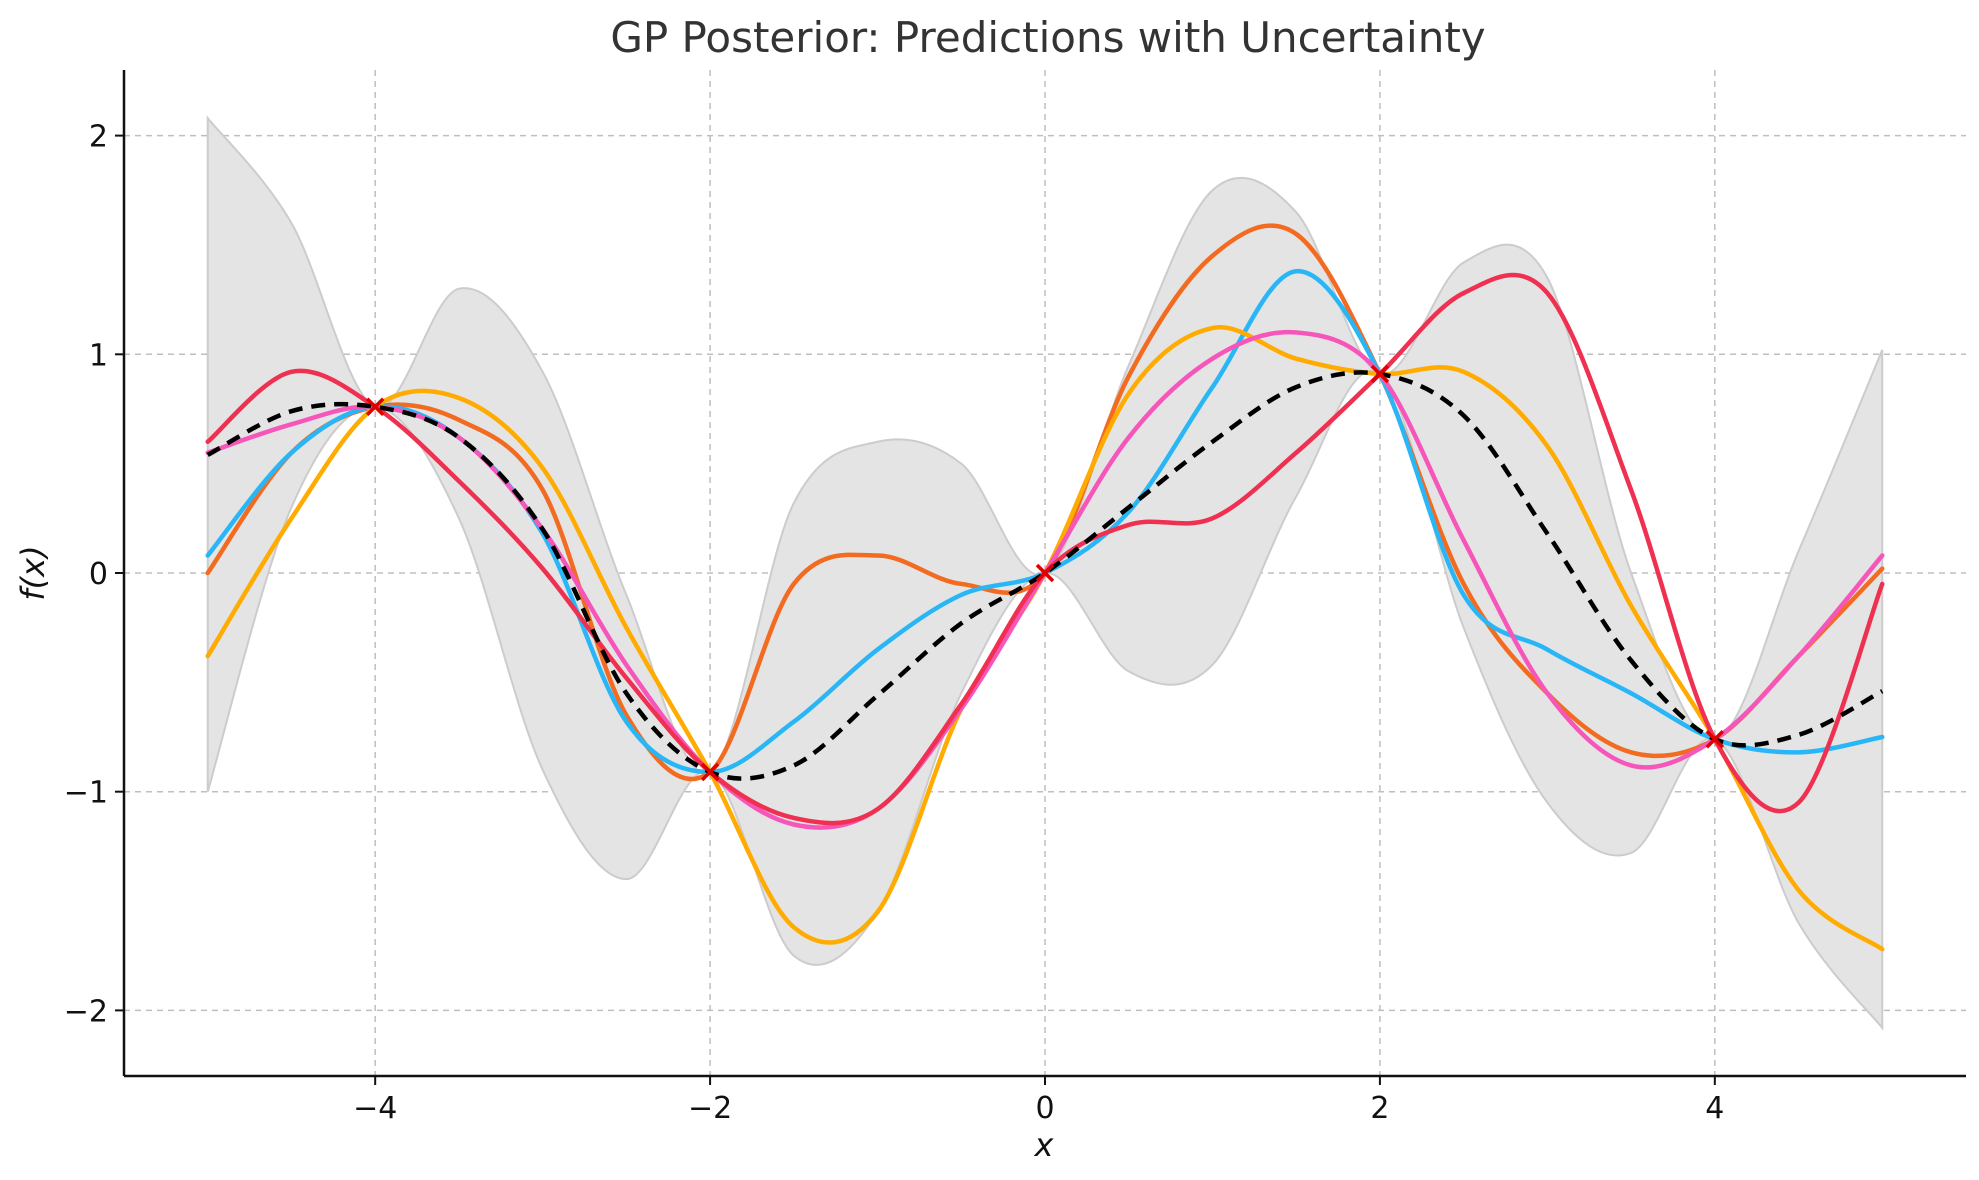  I want to click on x-tick-label: −4, so click(375, 1108).